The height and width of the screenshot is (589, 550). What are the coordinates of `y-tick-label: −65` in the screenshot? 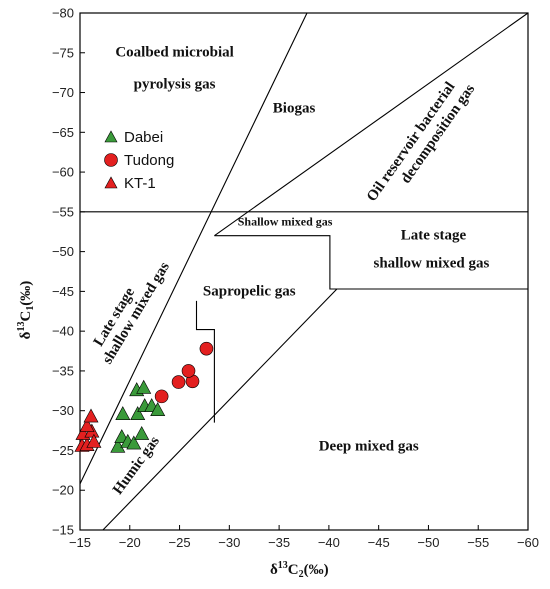 It's located at (63, 132).